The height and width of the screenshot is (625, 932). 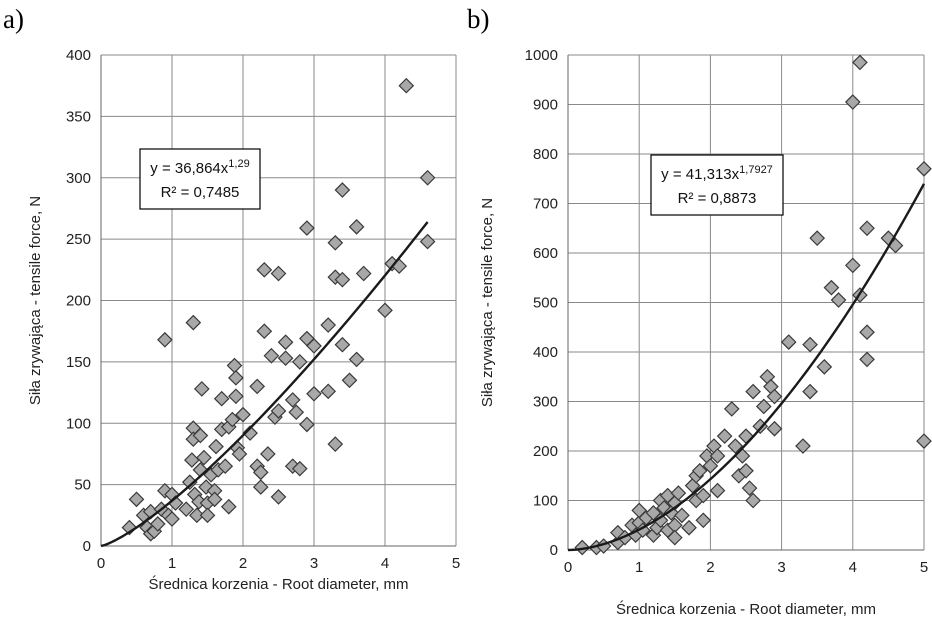 What do you see at coordinates (200, 192) in the screenshot?
I see `r-squared-value: R² = 0,7485` at bounding box center [200, 192].